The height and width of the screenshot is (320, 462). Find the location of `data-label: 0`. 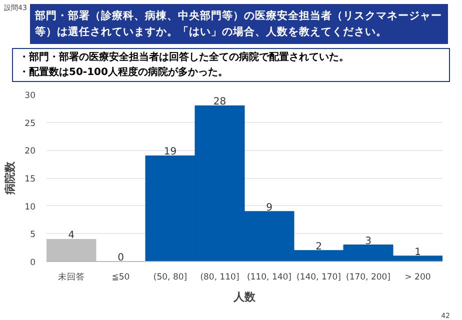

data-label: 0 is located at coordinates (121, 258).